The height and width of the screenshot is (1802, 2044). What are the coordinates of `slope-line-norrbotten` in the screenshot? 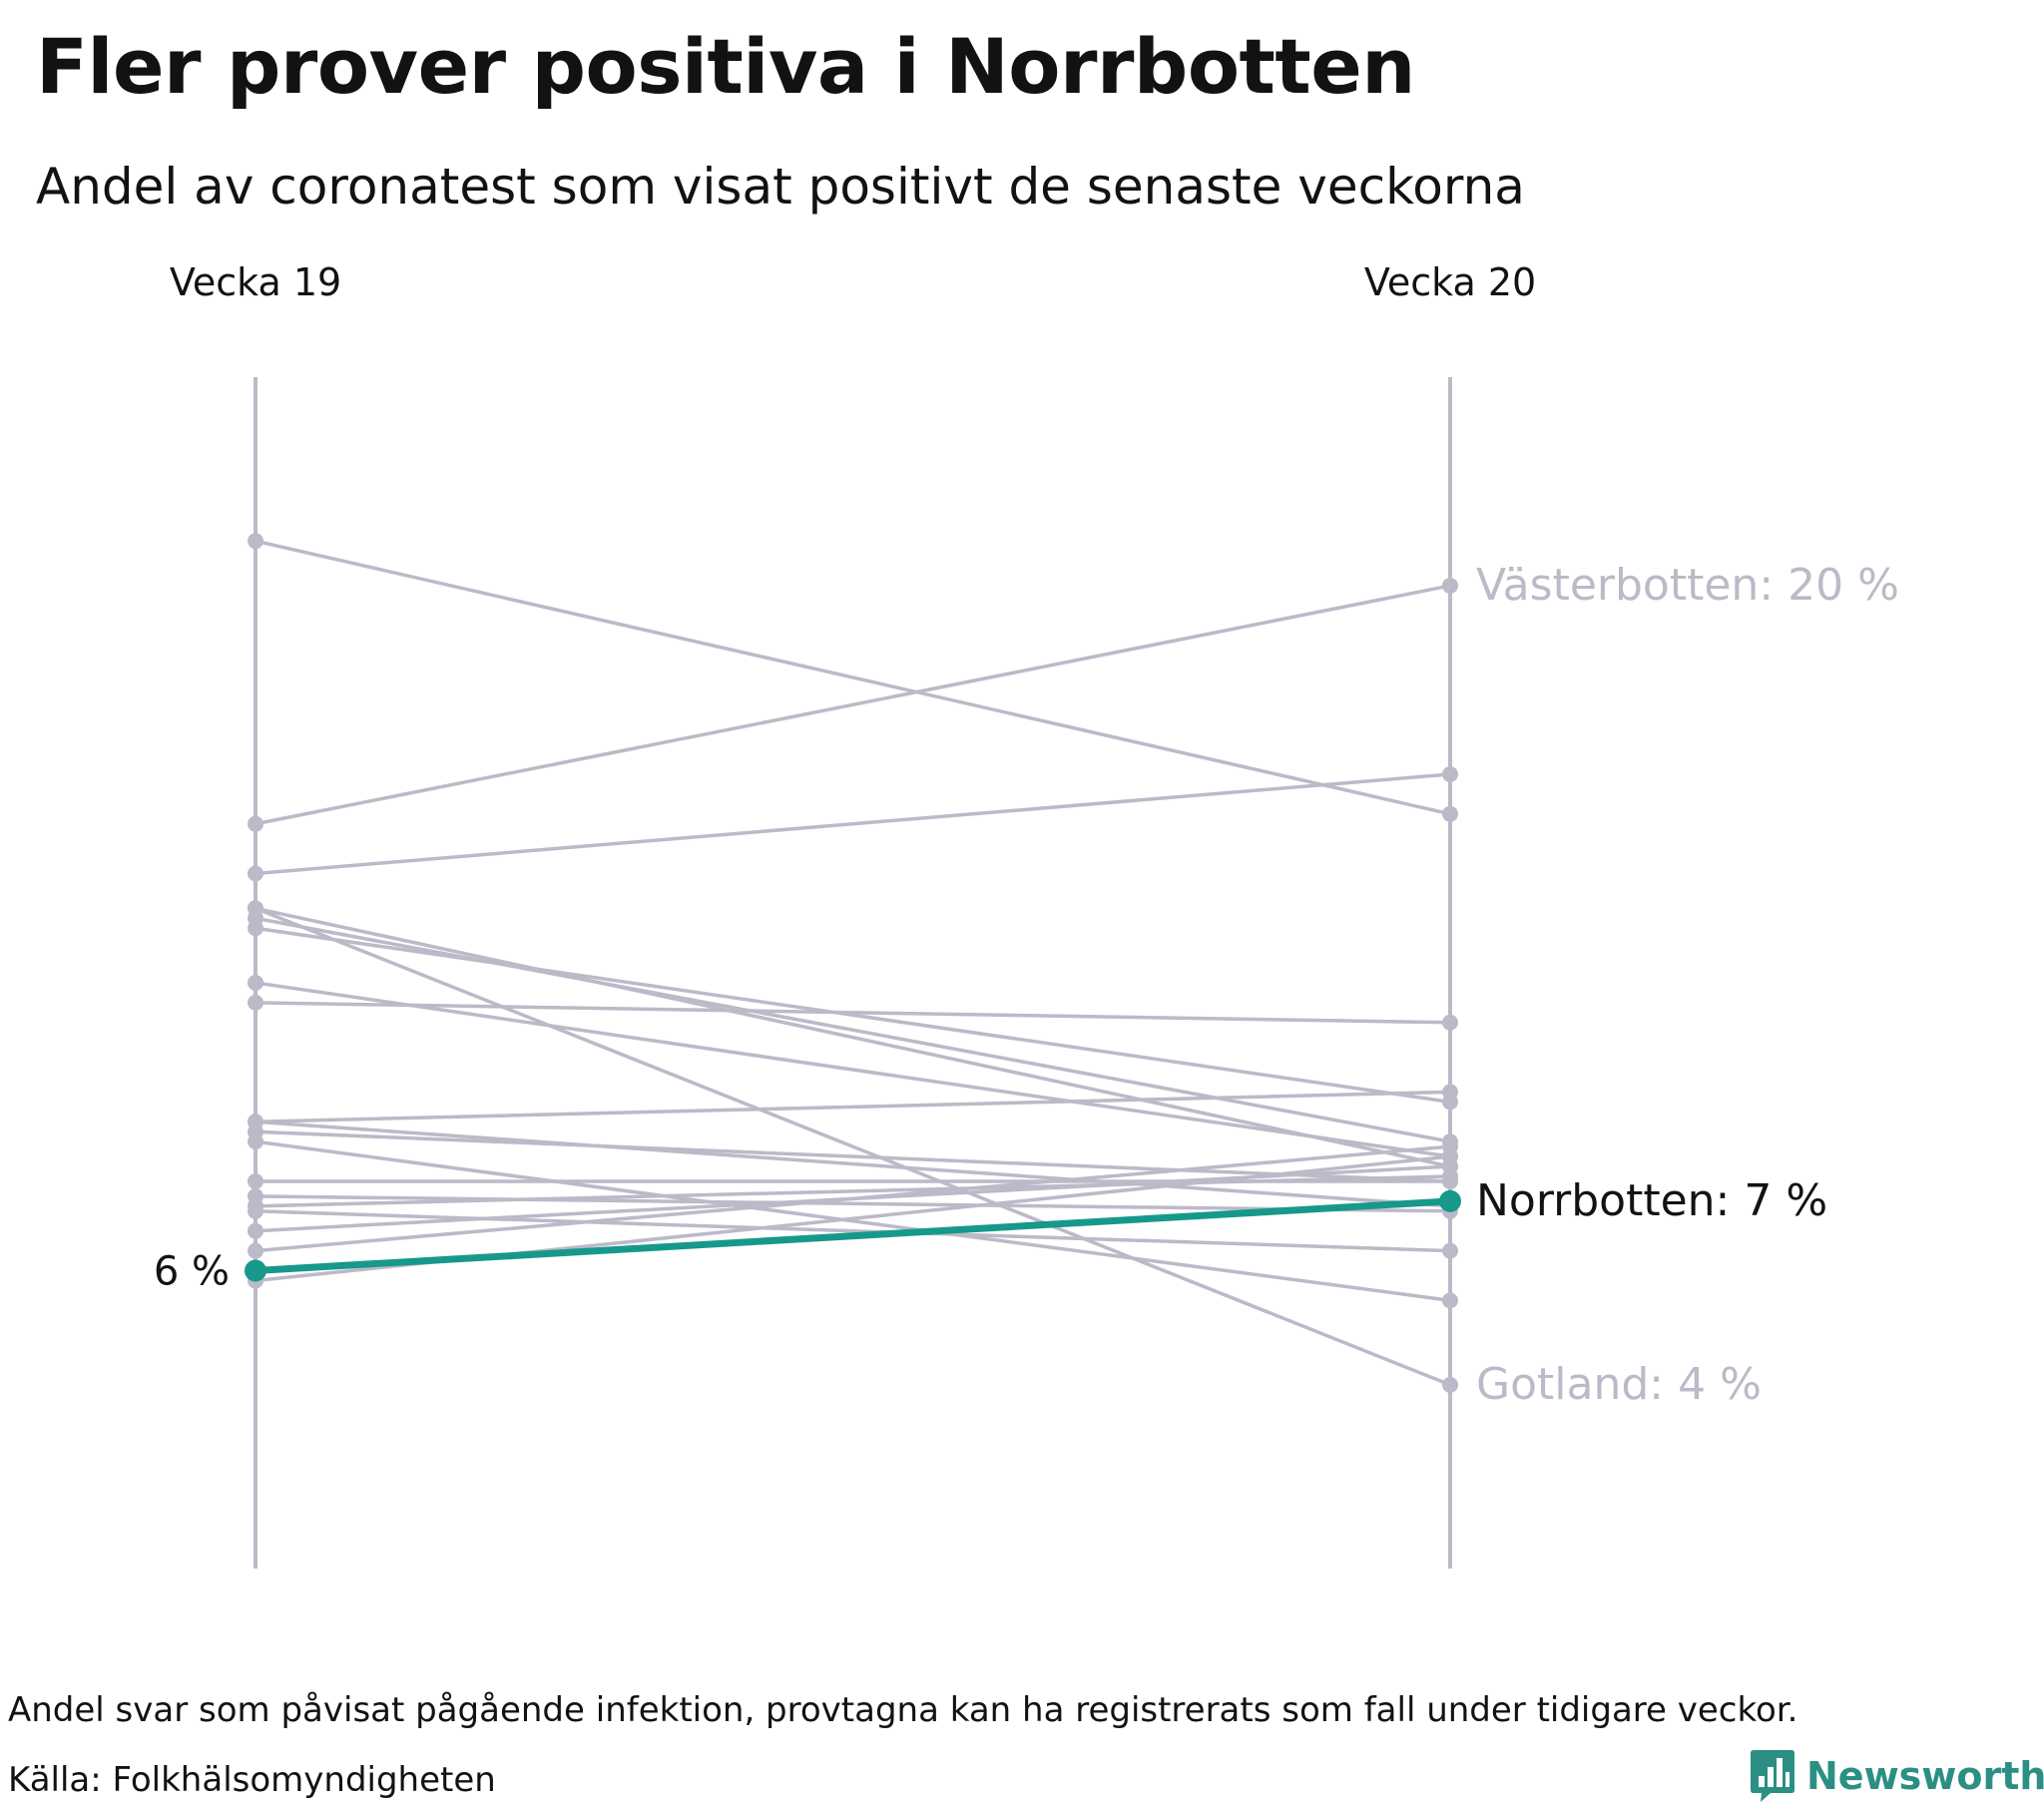 It's located at (853, 1235).